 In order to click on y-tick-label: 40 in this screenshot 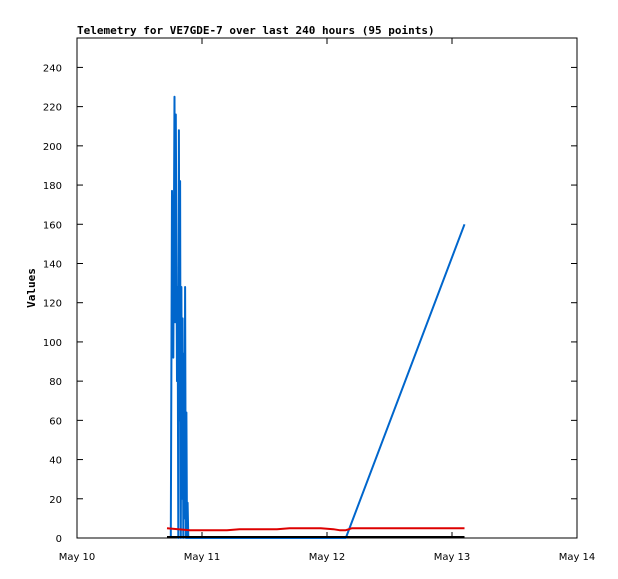, I will do `click(55, 461)`.